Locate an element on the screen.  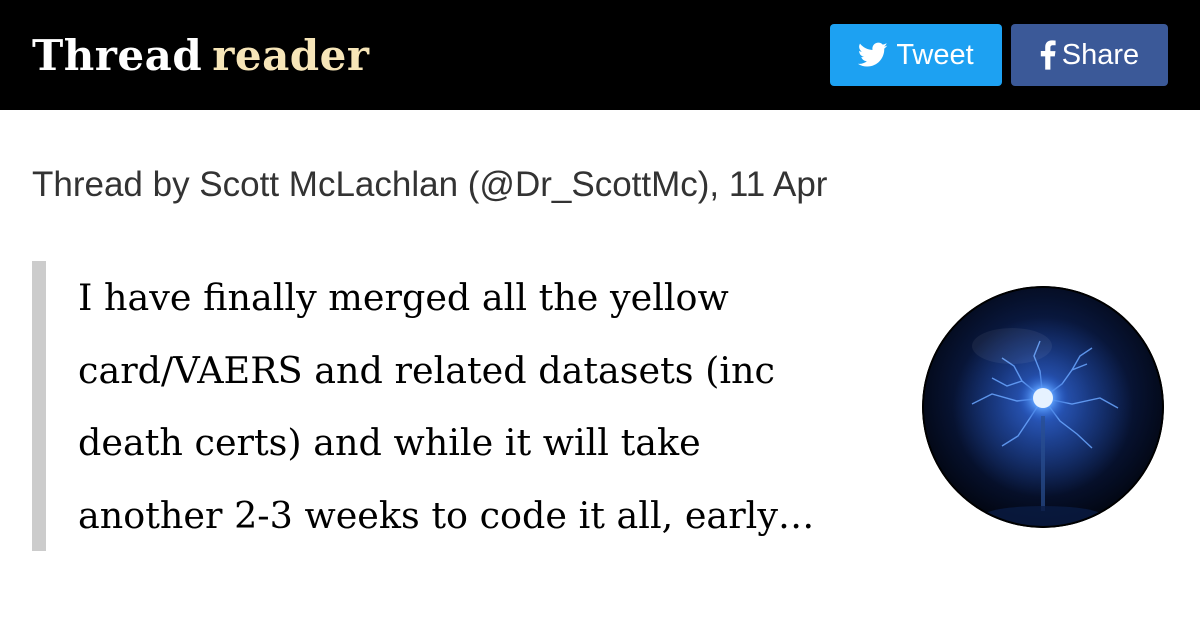
excerpt-line: death certs) and while it will take is located at coordinates (389, 442).